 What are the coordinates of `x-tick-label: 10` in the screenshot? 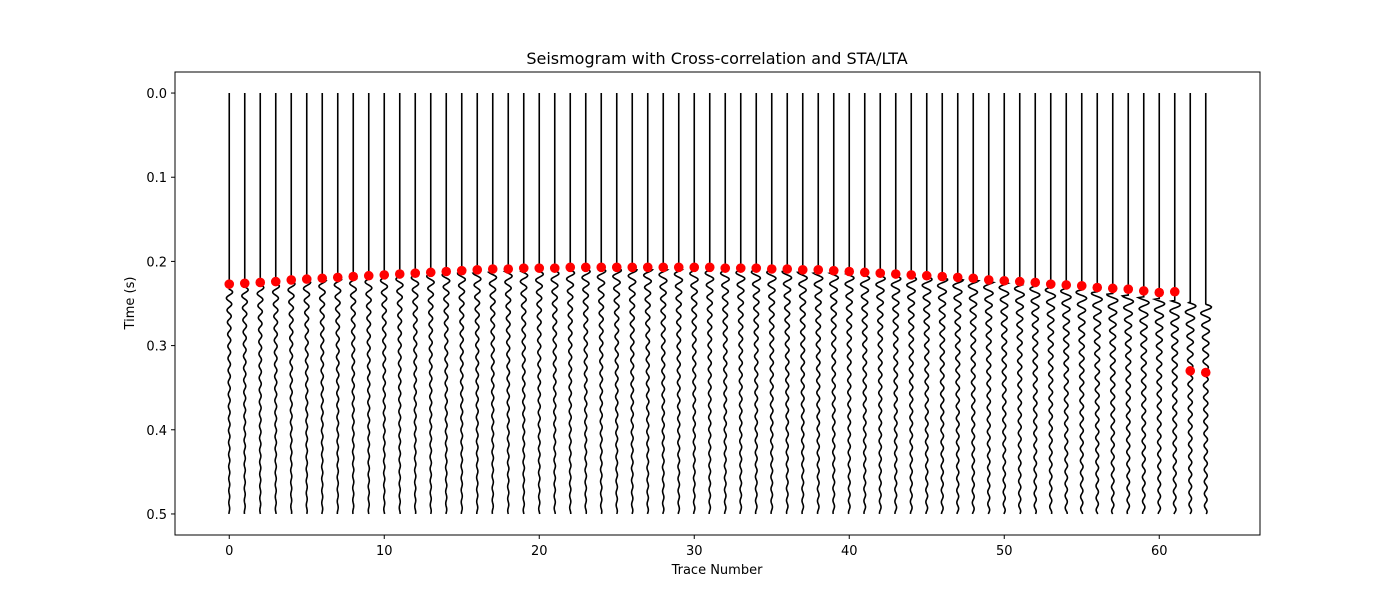 It's located at (384, 551).